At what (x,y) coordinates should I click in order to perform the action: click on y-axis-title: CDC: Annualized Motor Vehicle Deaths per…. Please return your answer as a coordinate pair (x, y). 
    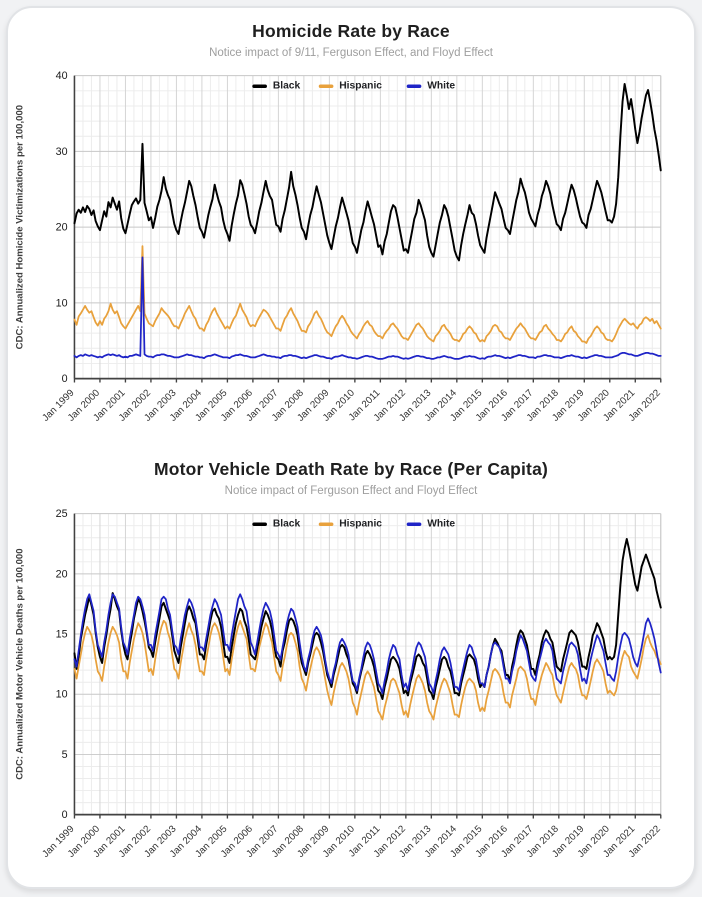
    Looking at the image, I should click on (20, 663).